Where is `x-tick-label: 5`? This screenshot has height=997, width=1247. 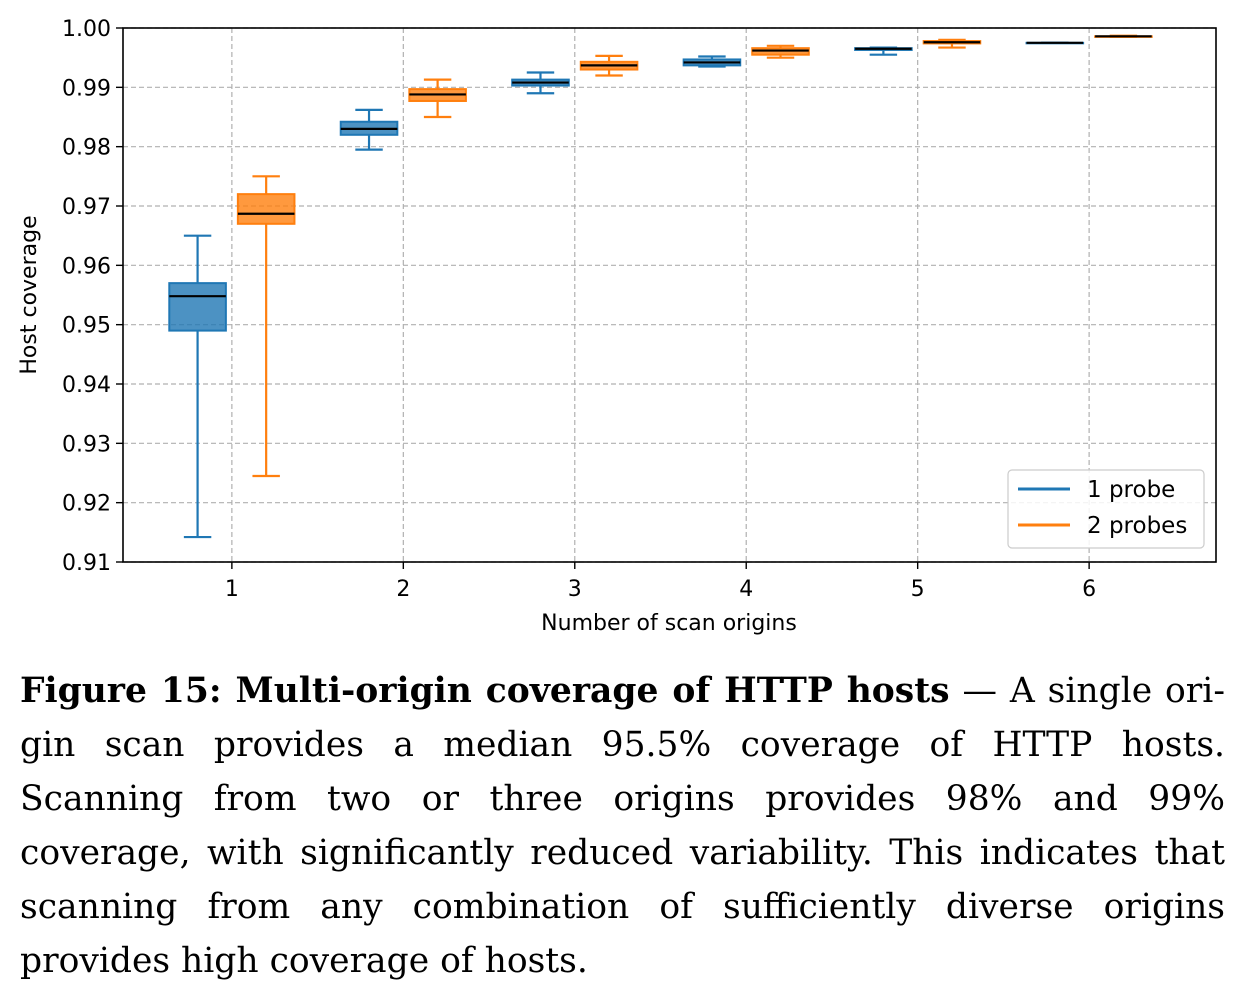 x-tick-label: 5 is located at coordinates (918, 589).